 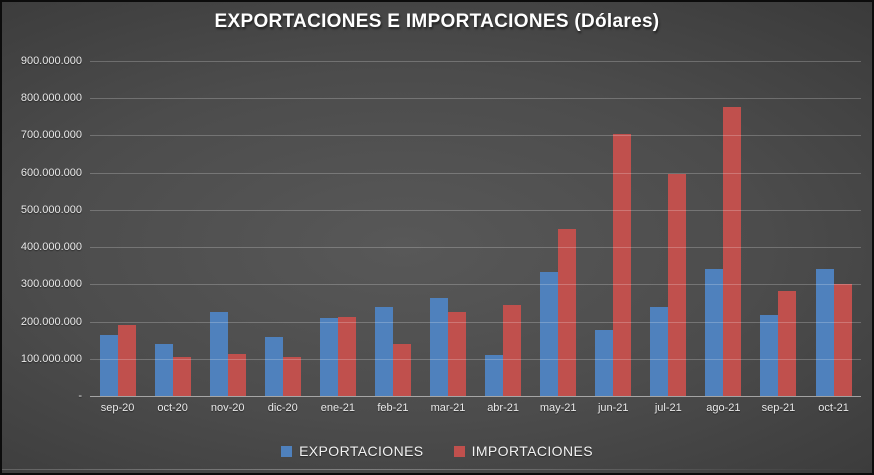 I want to click on x-axis-tick-label: ago-21, so click(x=723, y=408).